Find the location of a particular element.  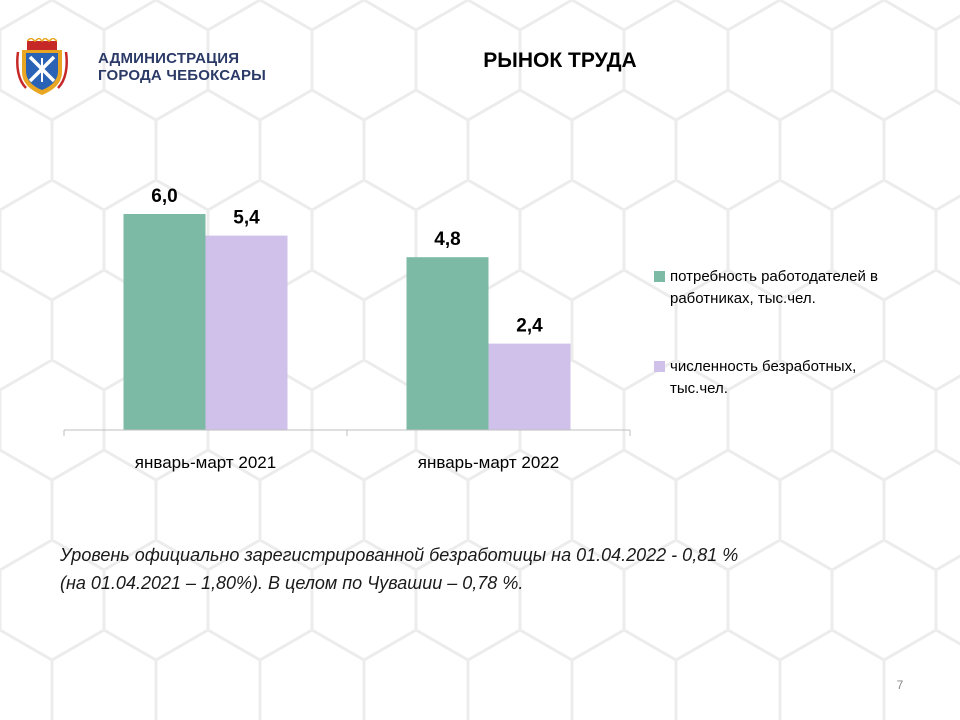

page-number: 7 is located at coordinates (900, 685).